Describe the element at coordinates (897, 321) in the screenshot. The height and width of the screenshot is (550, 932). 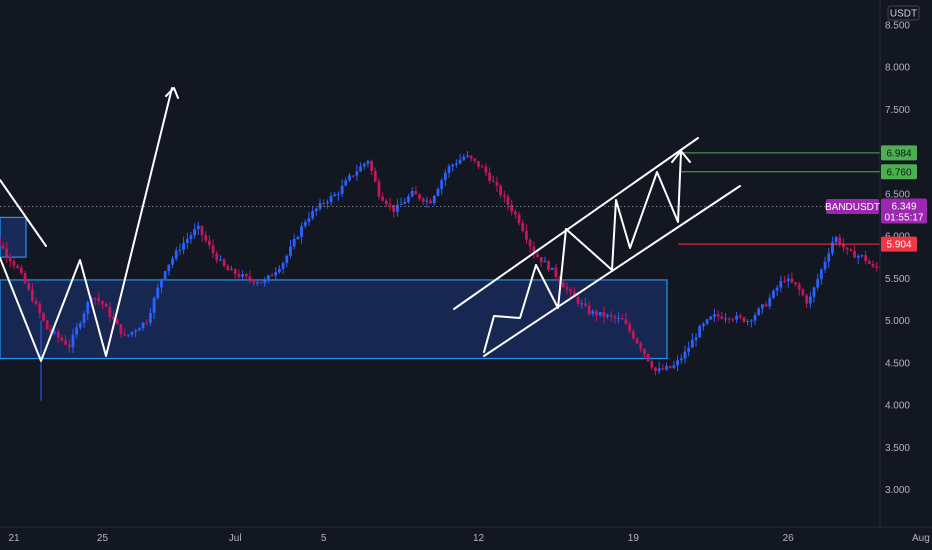
I see `price-tick-label-7: 5.000` at that location.